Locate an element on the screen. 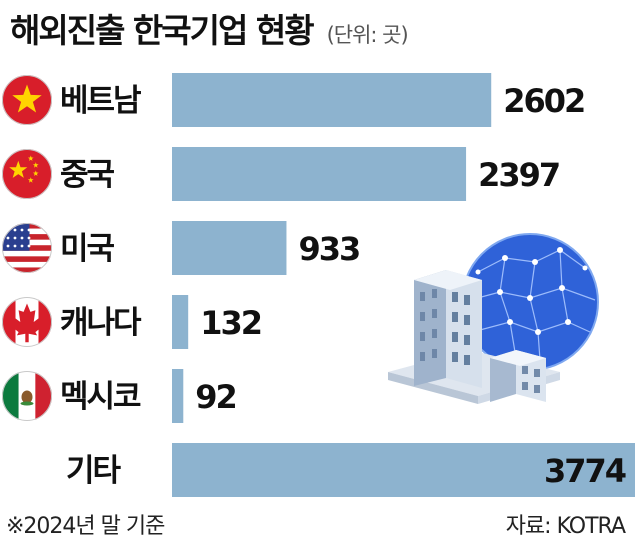 This screenshot has height=548, width=635. globe-buildings-illustration is located at coordinates (493, 318).